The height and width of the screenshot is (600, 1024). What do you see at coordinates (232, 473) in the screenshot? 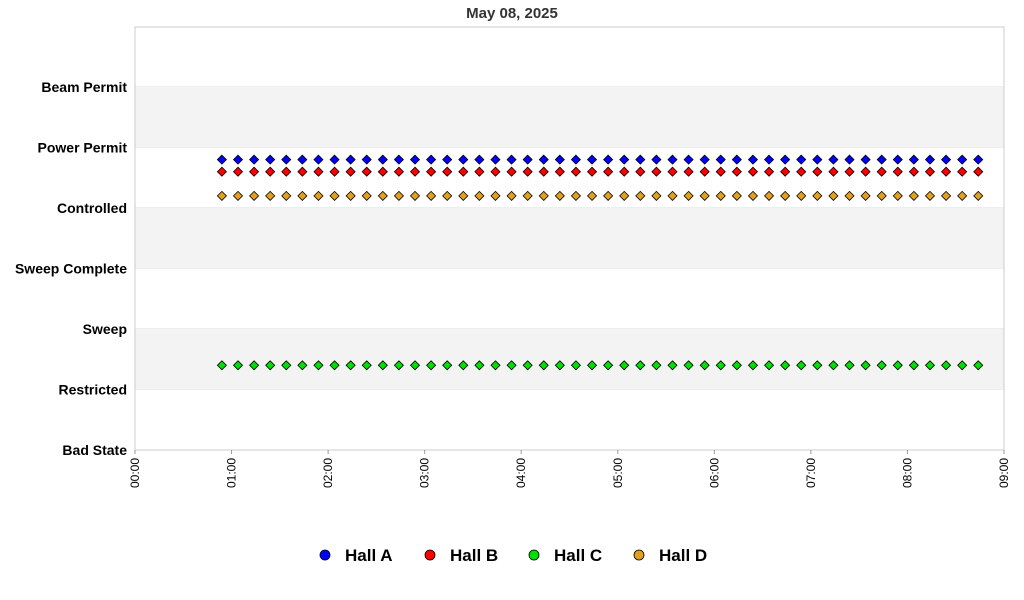
I see `x-tick-label: 01:00` at bounding box center [232, 473].